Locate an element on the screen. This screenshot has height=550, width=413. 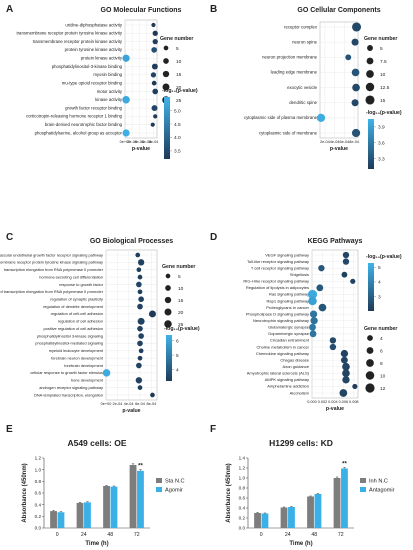
category-label: forebrain development is located at coordinates (84, 365).